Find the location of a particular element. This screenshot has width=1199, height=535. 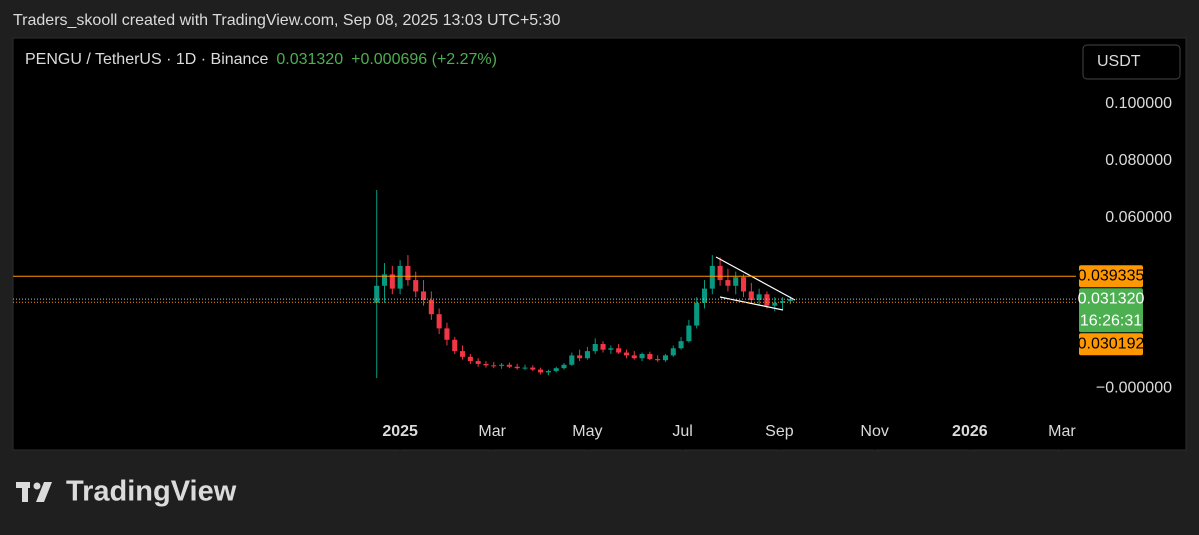

price-countdown: 16:26:31 is located at coordinates (1111, 321).